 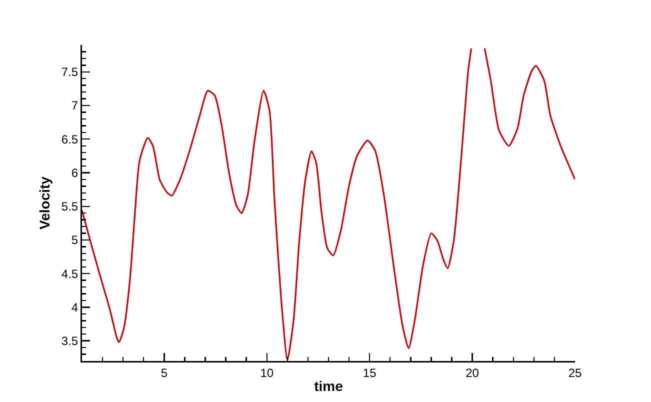 I want to click on x-tick-label: 25, so click(x=575, y=373).